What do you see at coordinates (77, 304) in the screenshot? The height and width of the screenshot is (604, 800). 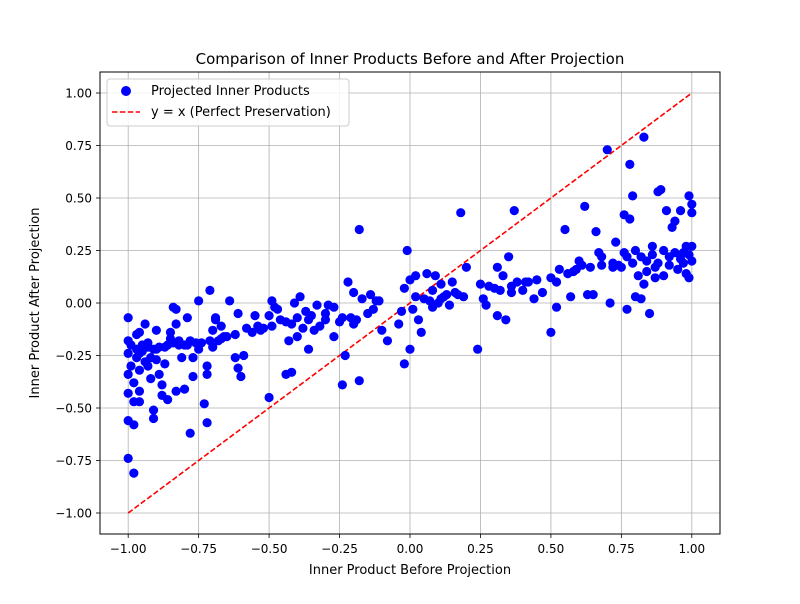 I see `y-axis-ticks: −1.00 −0.75 −0.50 −0.25 0.00 0.25 0.50 0.75 1.00` at bounding box center [77, 304].